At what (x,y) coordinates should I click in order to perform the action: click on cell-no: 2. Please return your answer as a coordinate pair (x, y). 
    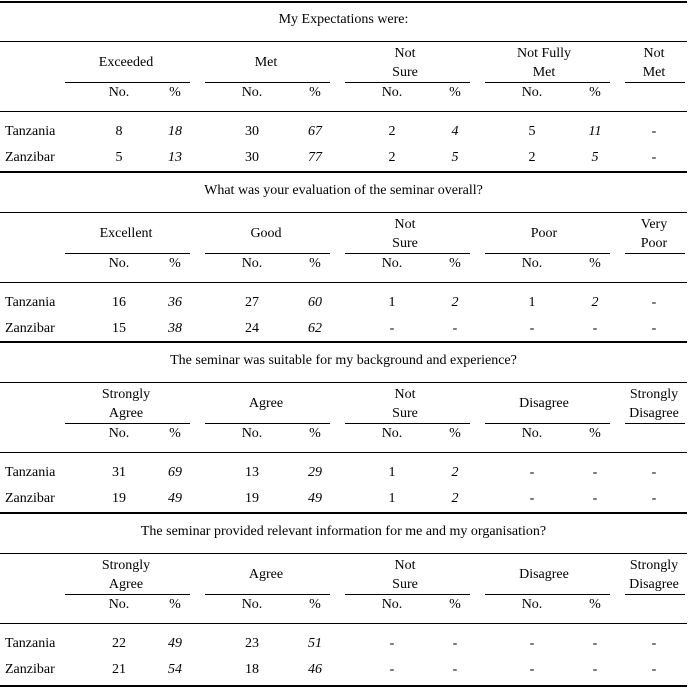
    Looking at the image, I should click on (392, 157).